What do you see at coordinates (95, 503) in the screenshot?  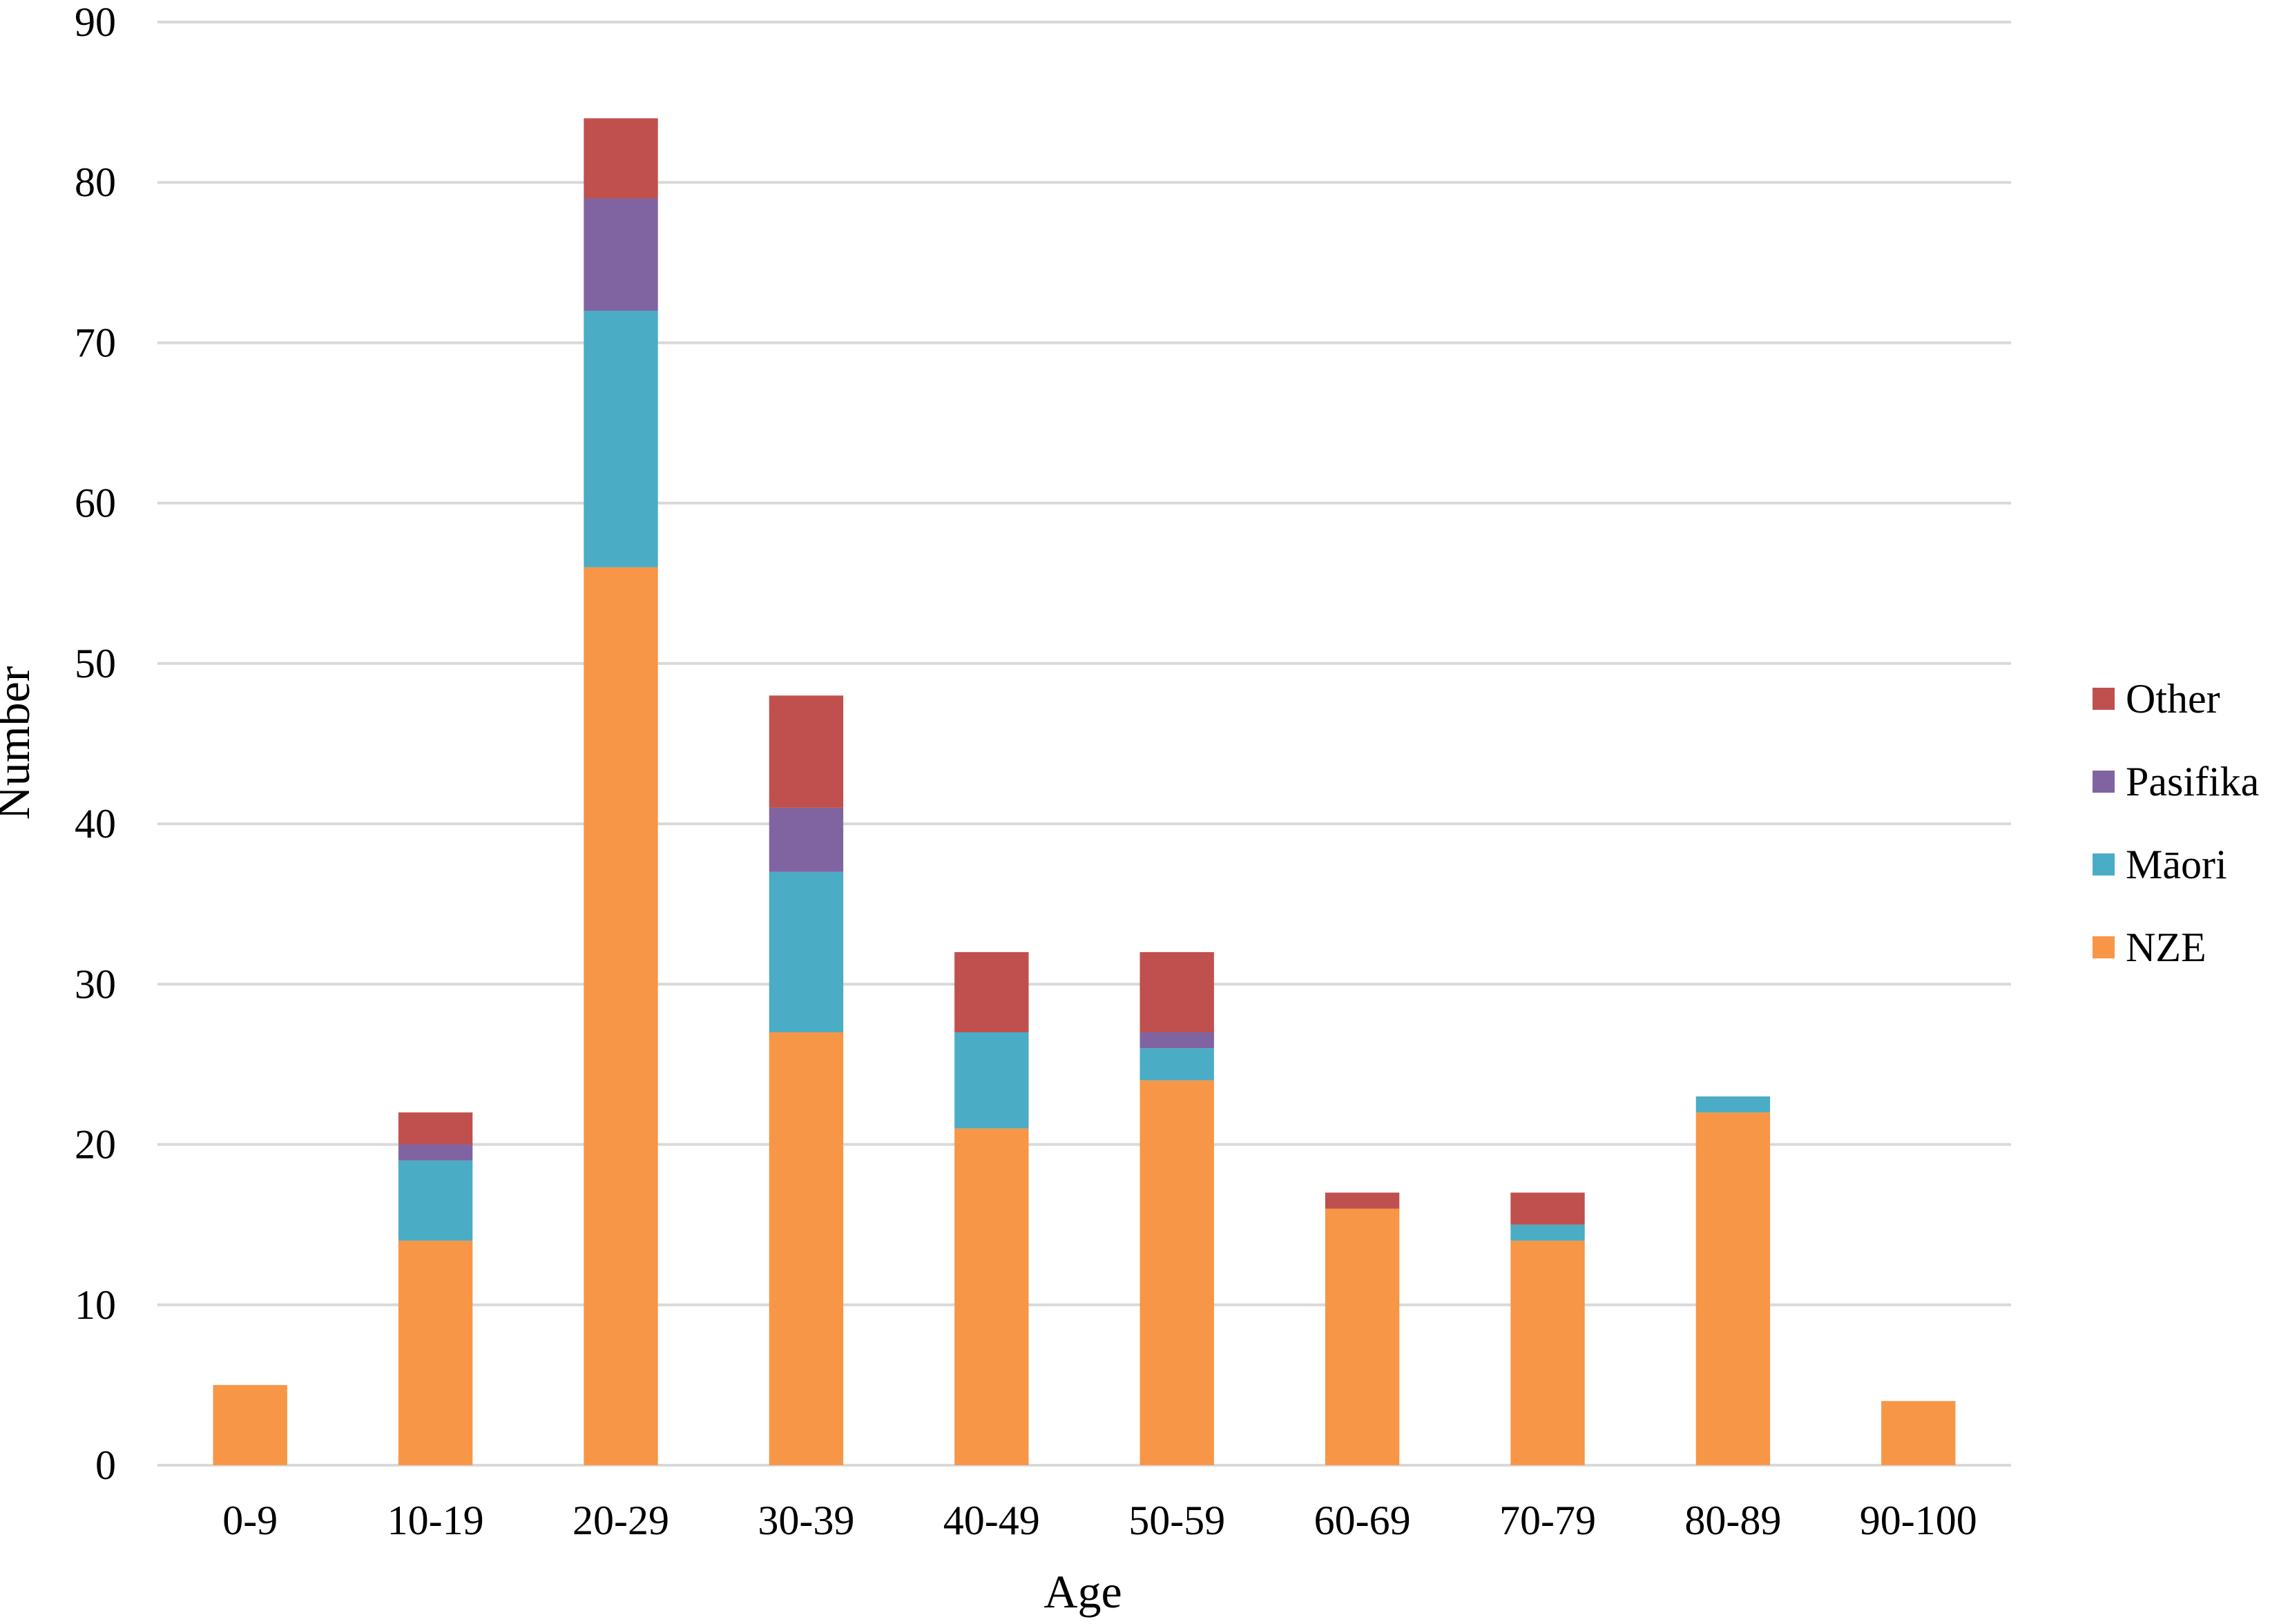 I see `y-tick-label: 60` at bounding box center [95, 503].